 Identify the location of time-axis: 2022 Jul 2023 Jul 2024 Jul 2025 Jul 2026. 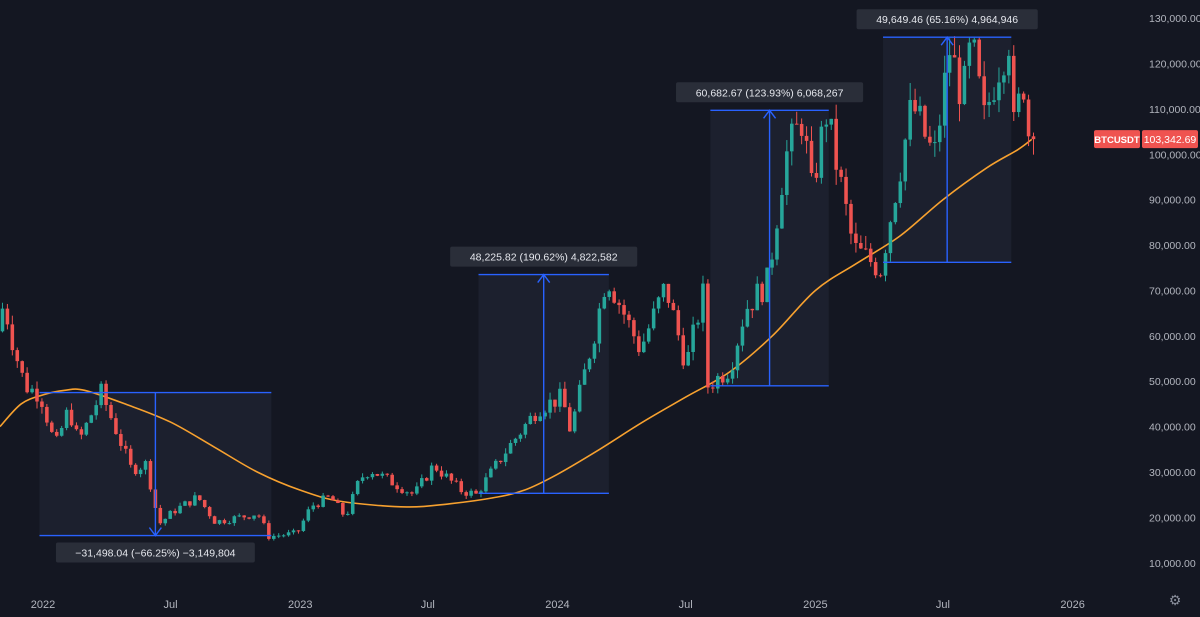
(558, 605).